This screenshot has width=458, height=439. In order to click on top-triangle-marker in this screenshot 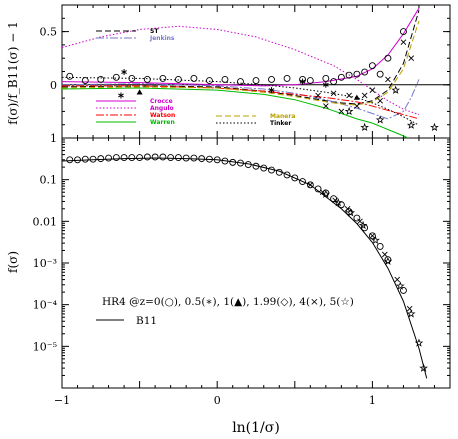, I will do `click(356, 97)`.